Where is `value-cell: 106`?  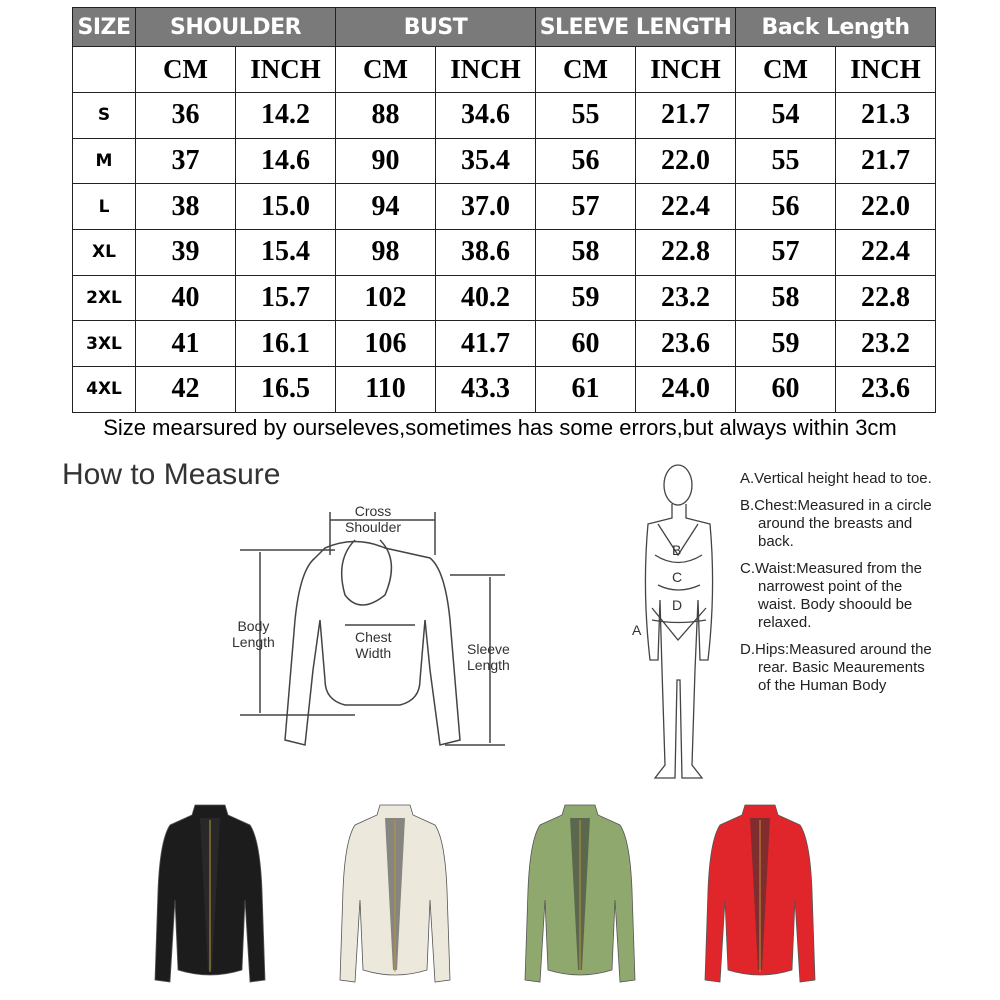 value-cell: 106 is located at coordinates (386, 344).